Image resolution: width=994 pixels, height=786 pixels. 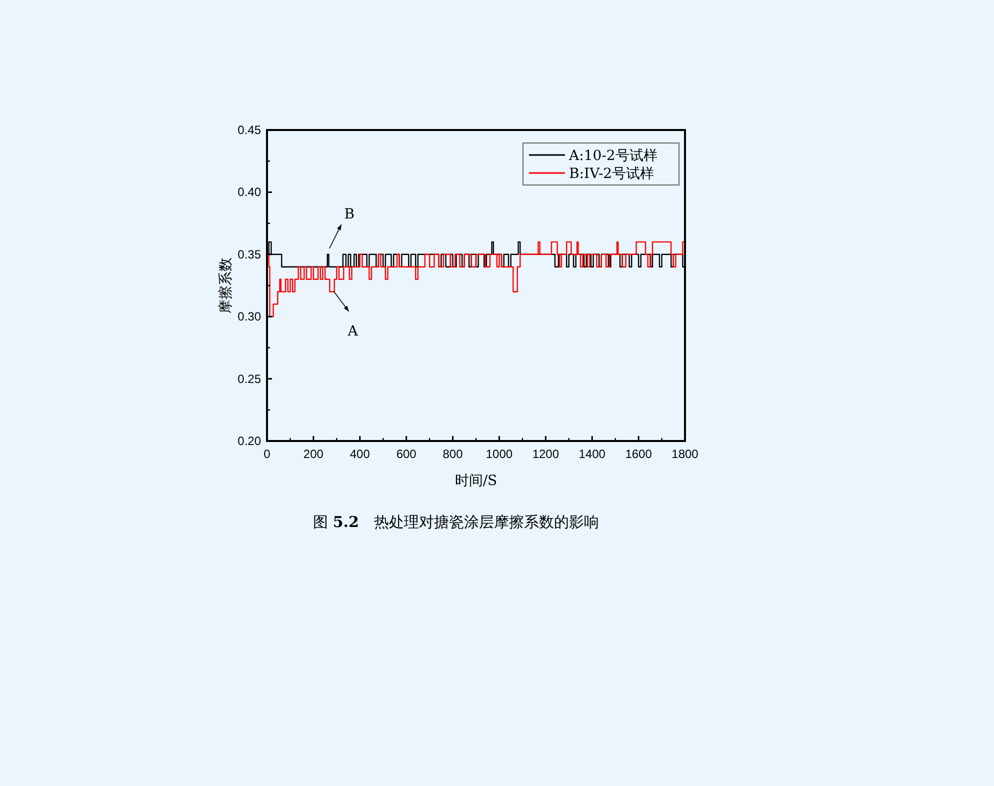 What do you see at coordinates (226, 286) in the screenshot?
I see `y-axis-title: 摩擦系数` at bounding box center [226, 286].